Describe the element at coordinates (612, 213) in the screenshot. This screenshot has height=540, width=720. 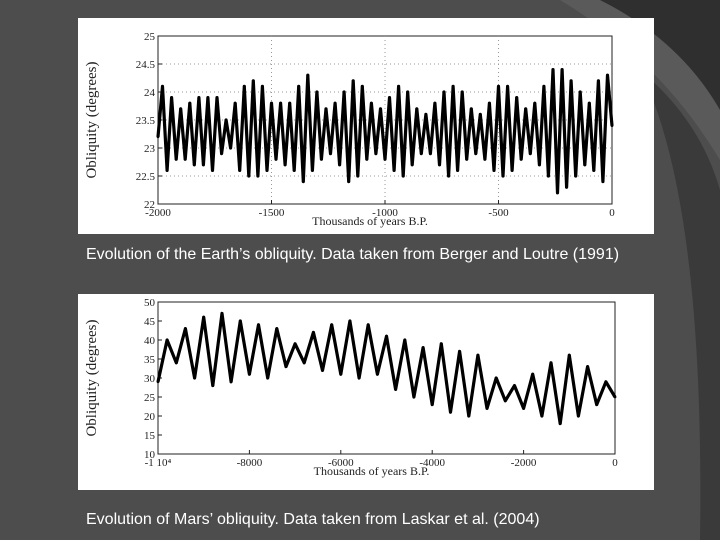
I see `chart0-x-tick-label: 0` at that location.